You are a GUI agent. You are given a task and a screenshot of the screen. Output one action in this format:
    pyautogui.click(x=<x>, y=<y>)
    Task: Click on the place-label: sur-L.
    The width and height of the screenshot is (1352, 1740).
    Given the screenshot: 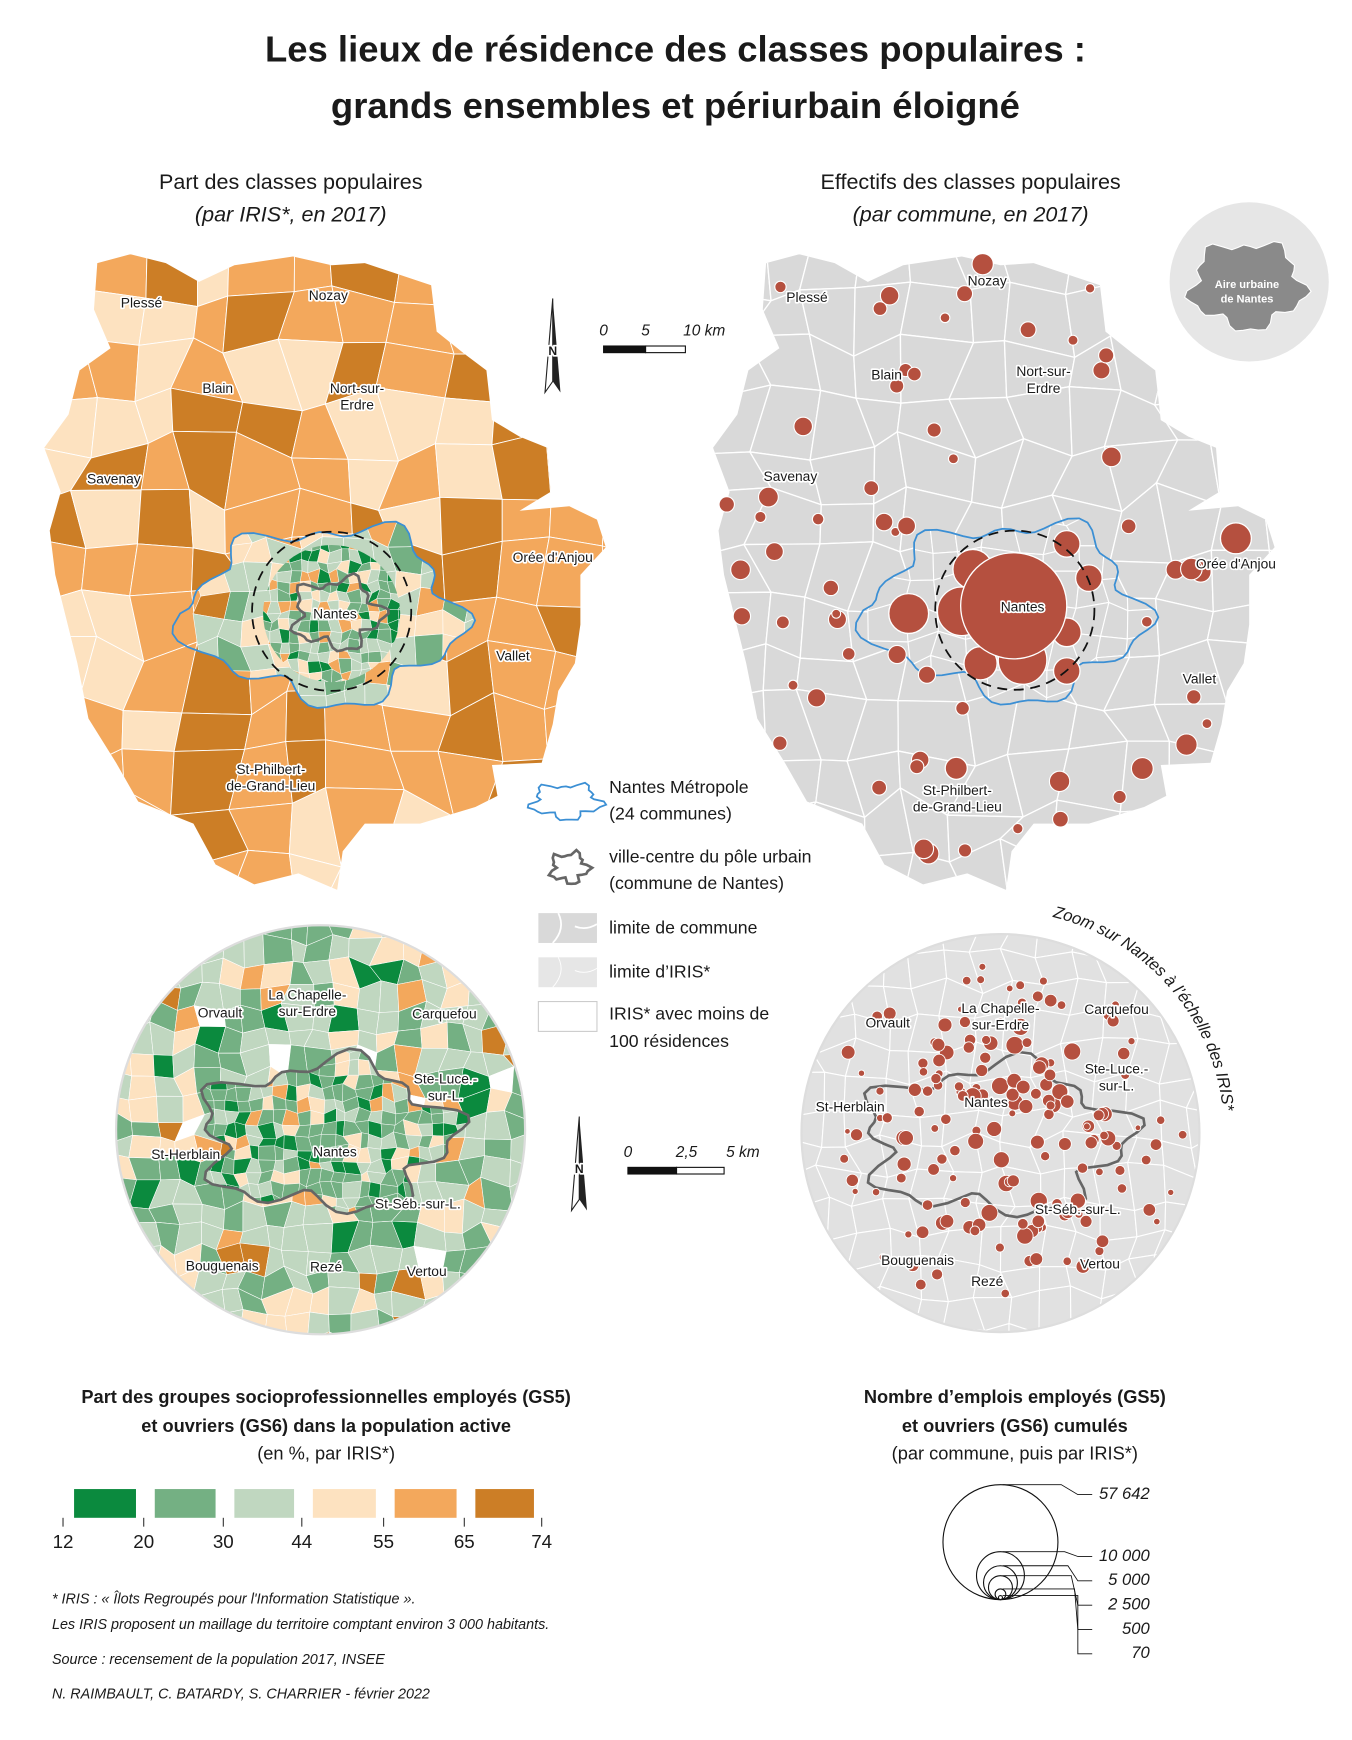 What is the action you would take?
    pyautogui.click(x=445, y=1095)
    